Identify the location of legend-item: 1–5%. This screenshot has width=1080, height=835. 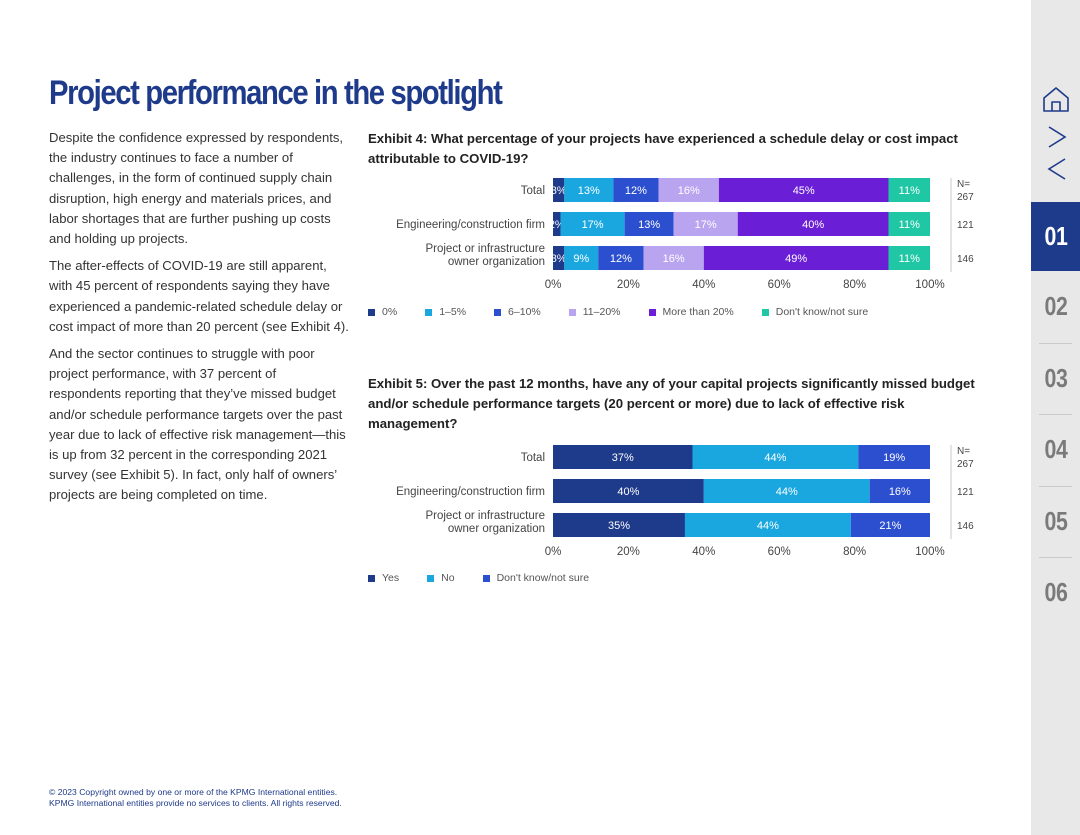
(445, 312).